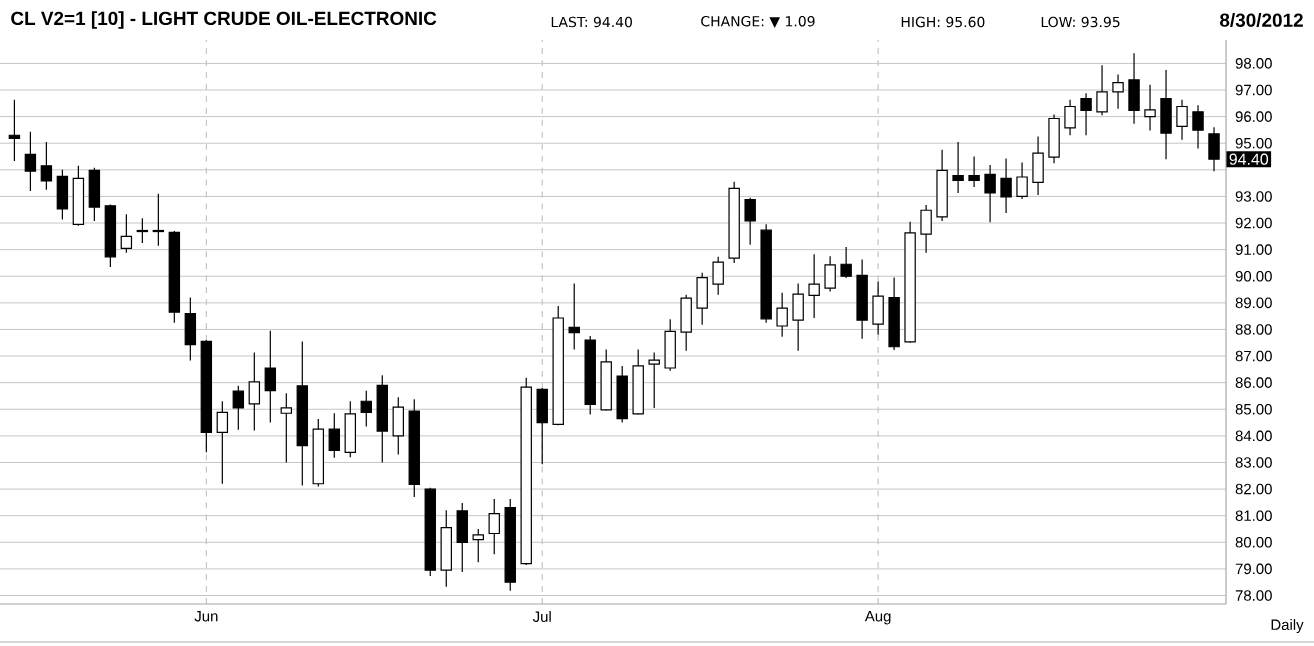 This screenshot has width=1314, height=646. What do you see at coordinates (1261, 20) in the screenshot?
I see `chart-subtitle: 8/30/2012` at bounding box center [1261, 20].